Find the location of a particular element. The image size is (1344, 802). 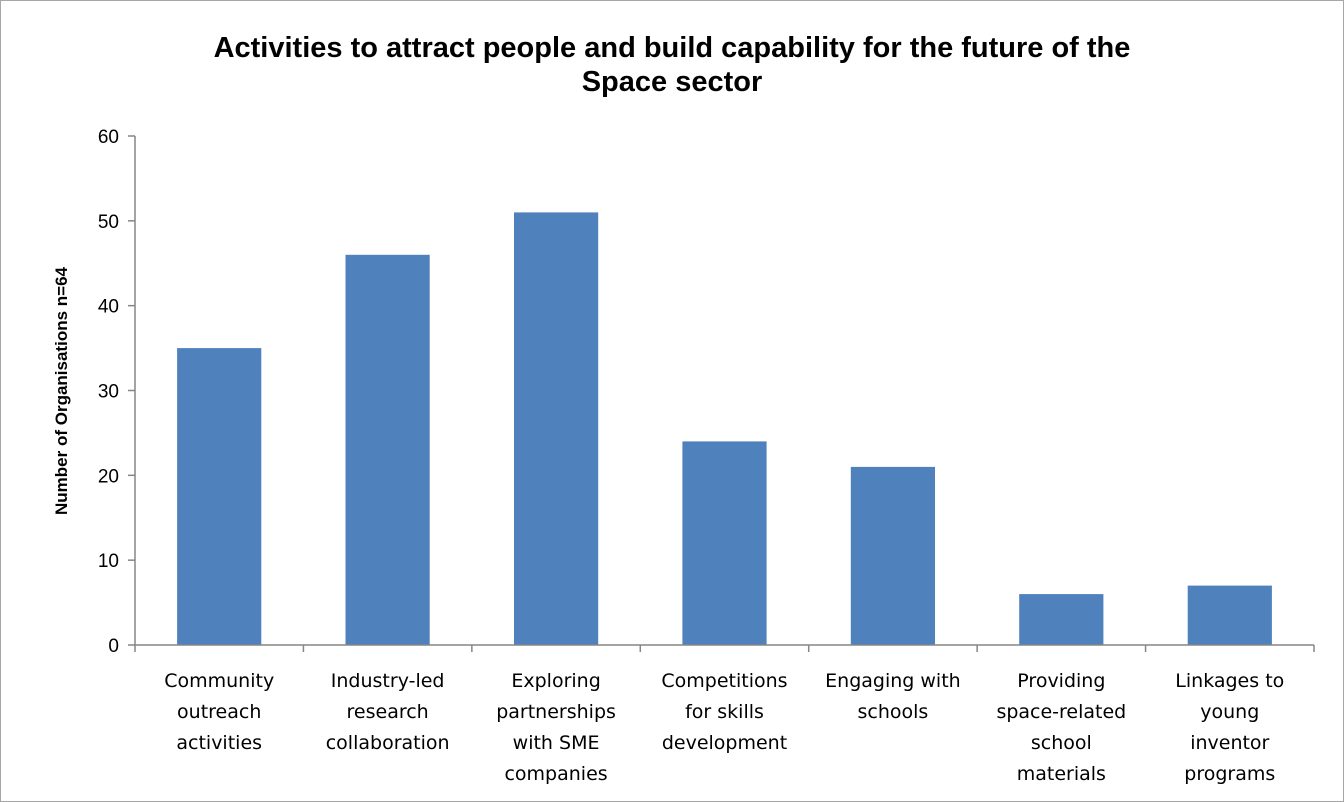

y-tick-label: 0 is located at coordinates (113, 646).